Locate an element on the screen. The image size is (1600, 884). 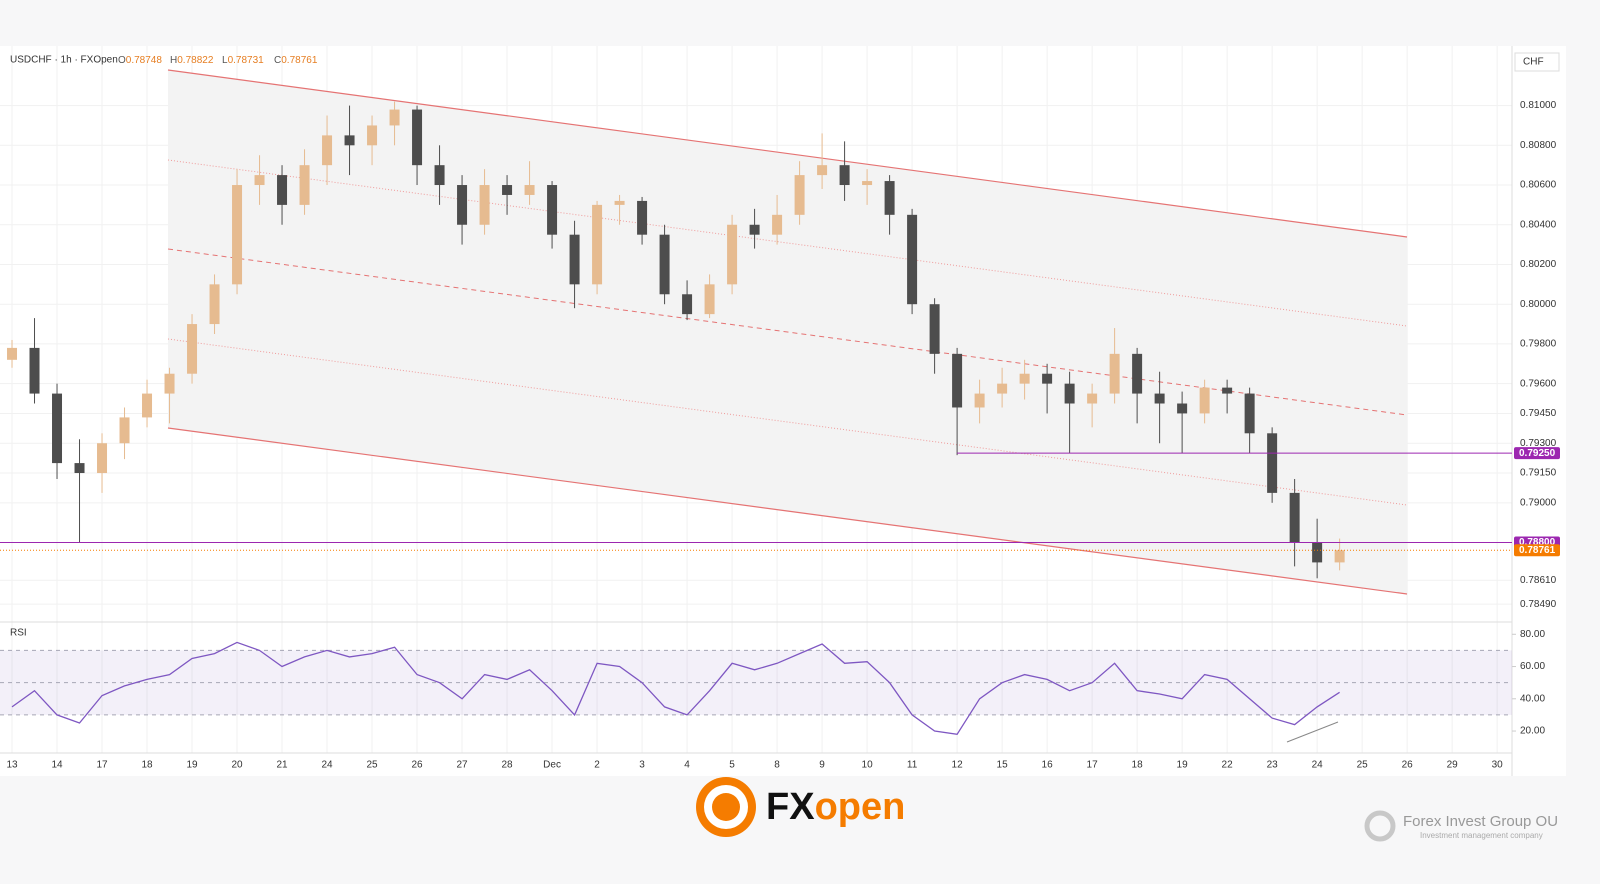
ohlc-value: 0.78731 is located at coordinates (246, 60).